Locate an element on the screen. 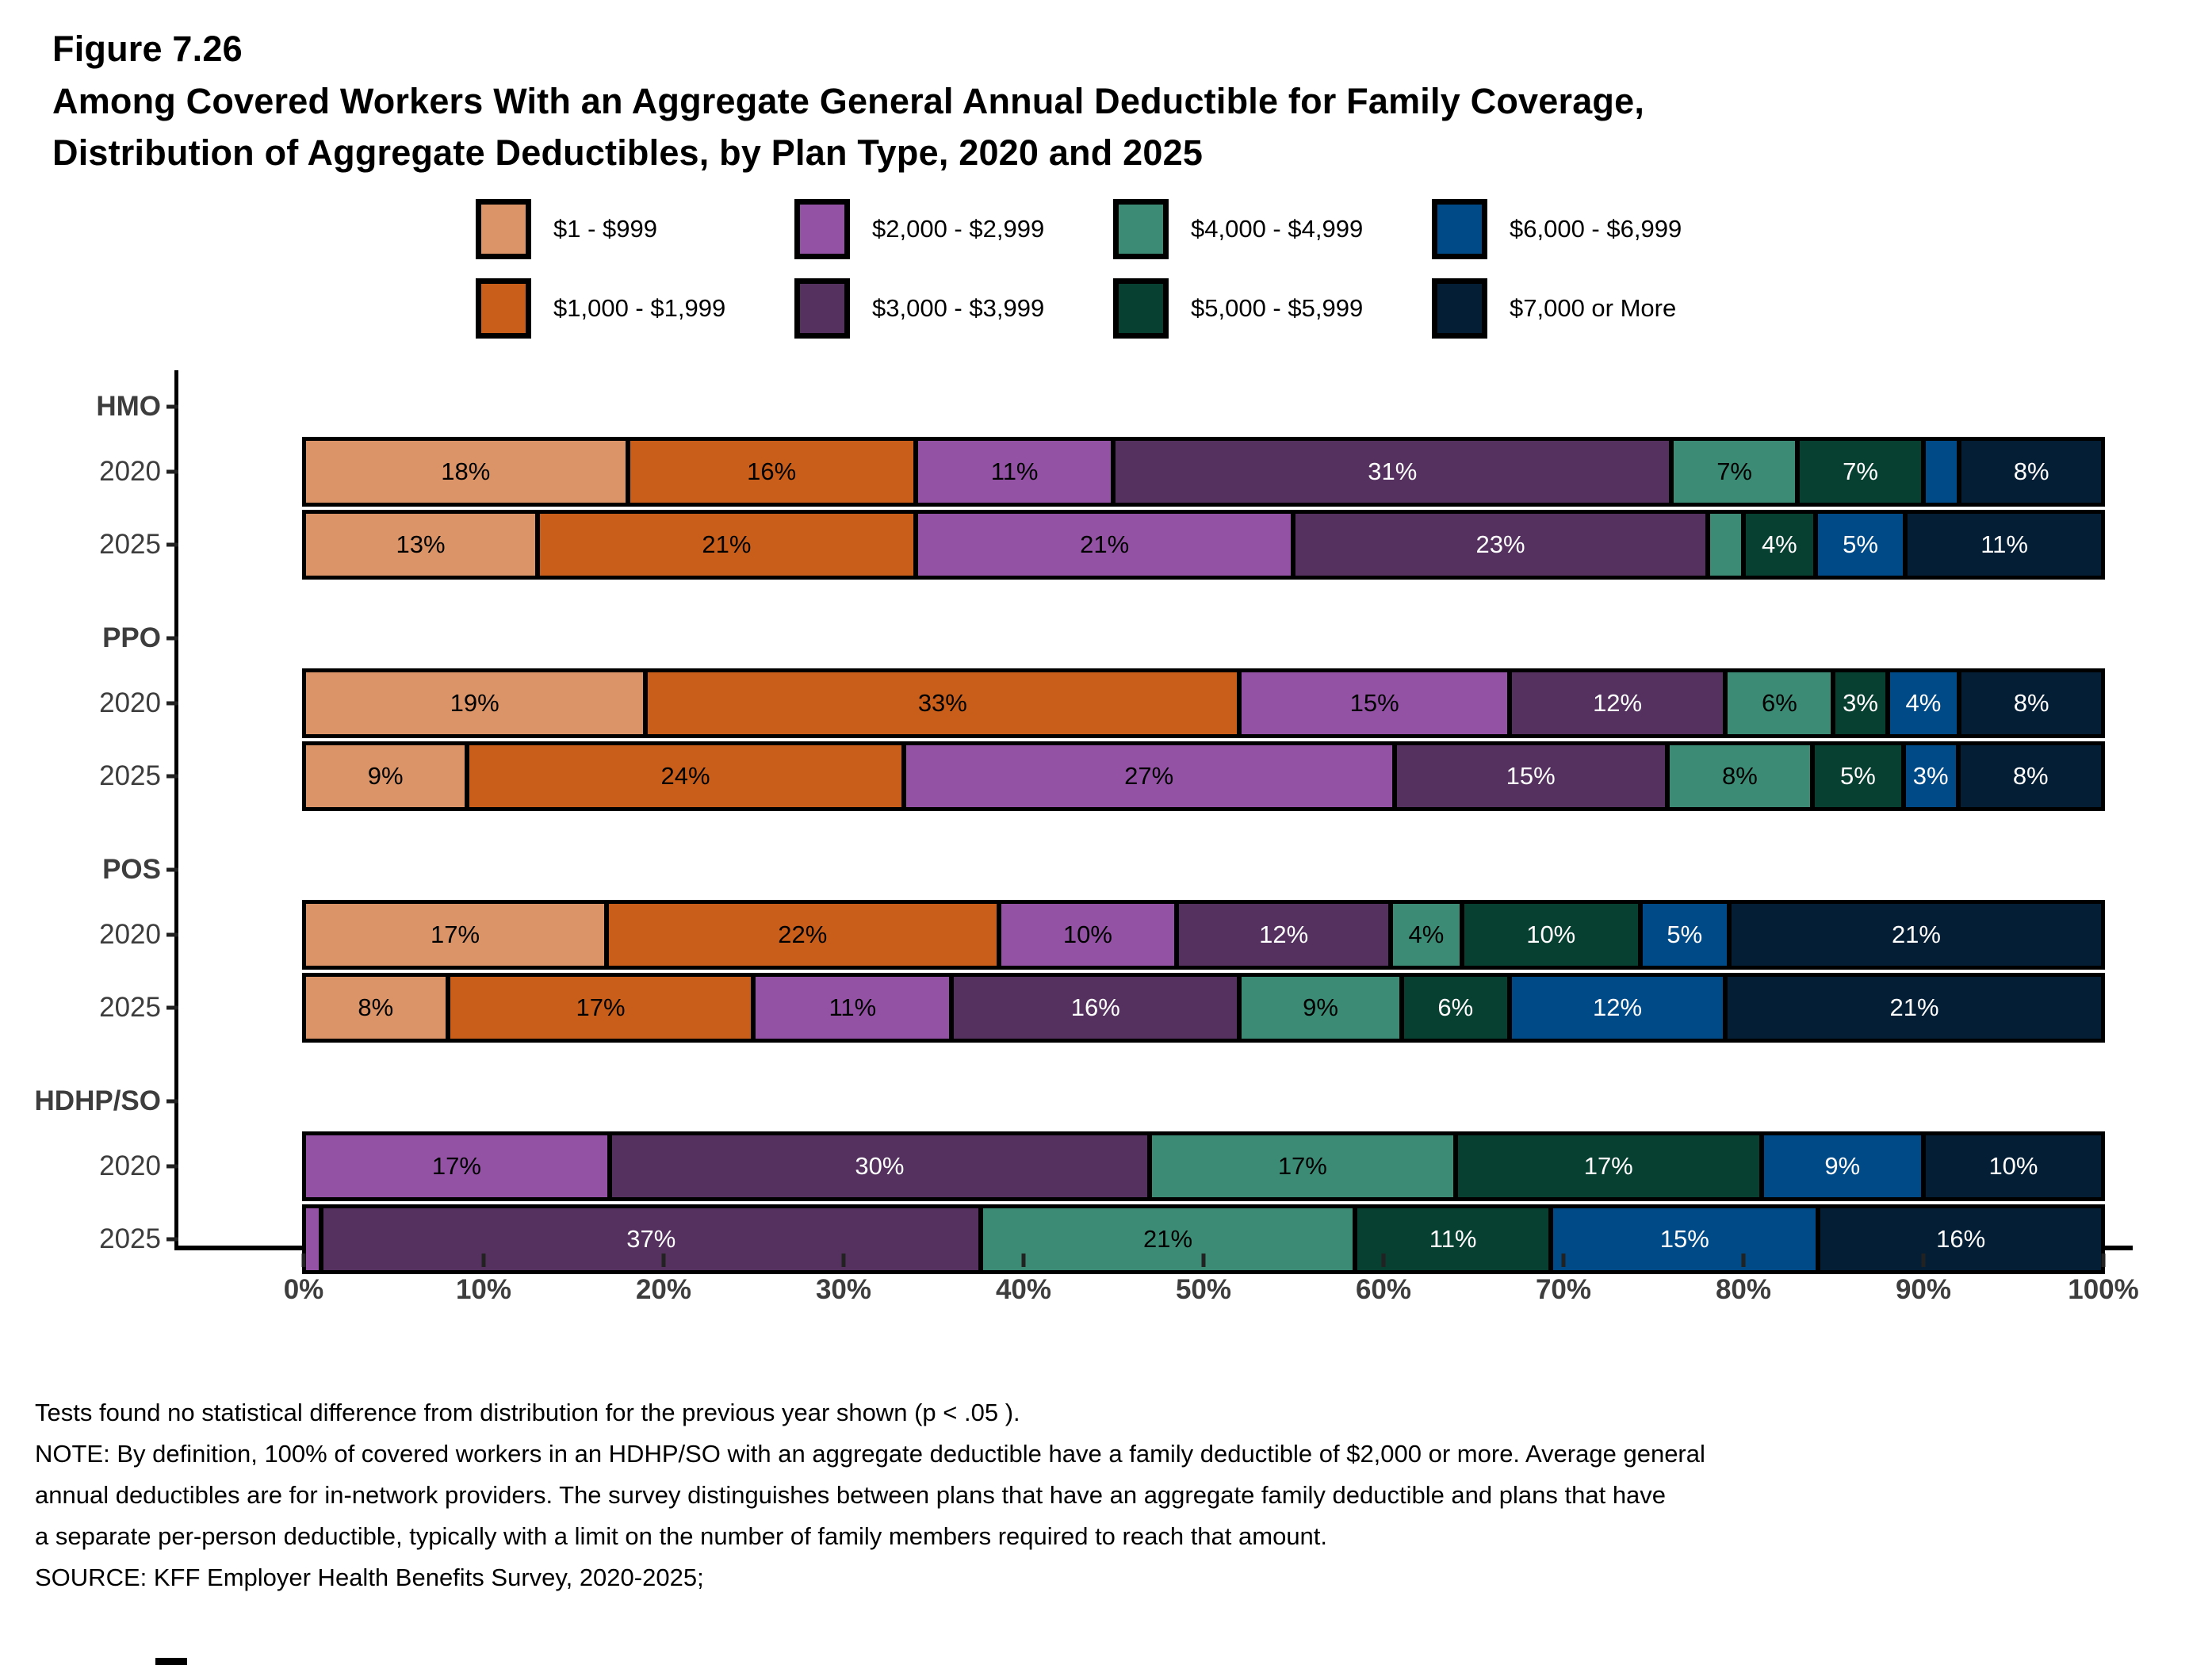 The image size is (2212, 1665). bar-segment: 3% is located at coordinates (1860, 703).